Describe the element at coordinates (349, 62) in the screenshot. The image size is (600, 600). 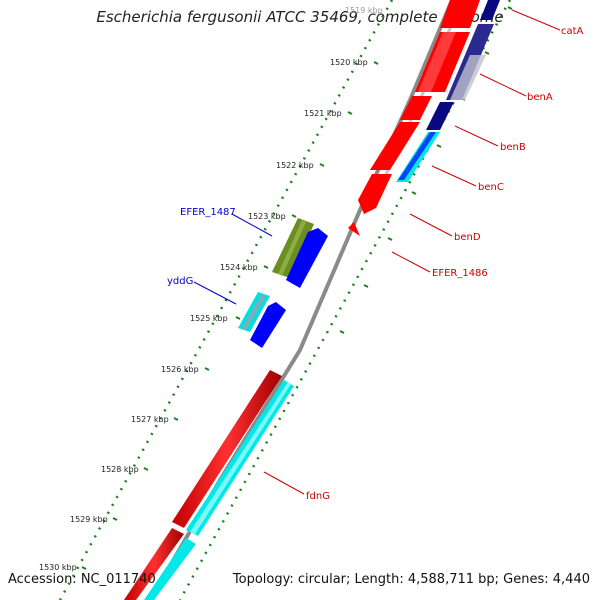
I see `tick-label-1520: 1520 kbp` at that location.